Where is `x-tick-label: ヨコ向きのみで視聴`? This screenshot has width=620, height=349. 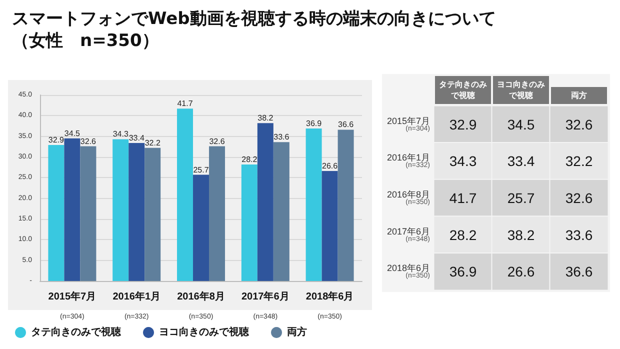
x-tick-label: ヨコ向きのみで視聴 is located at coordinates (521, 90).